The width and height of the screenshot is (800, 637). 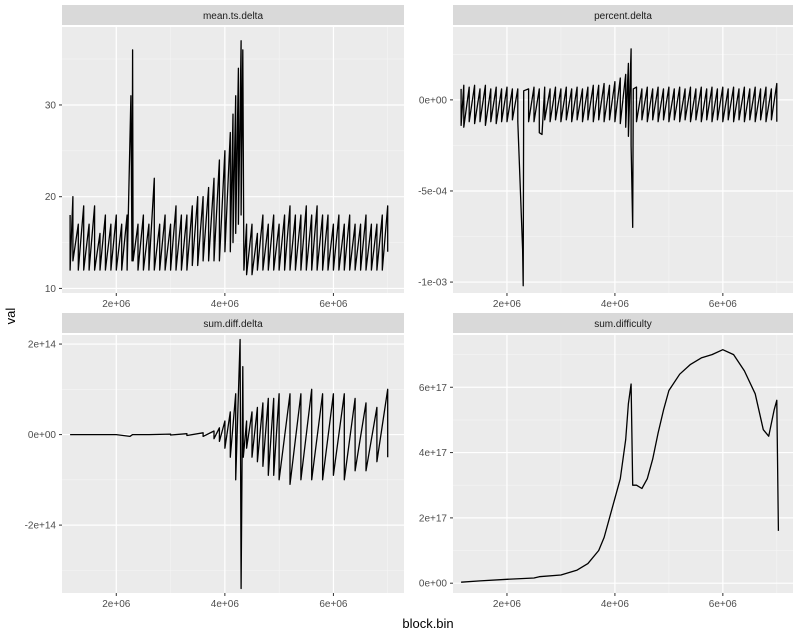 I want to click on y-tick-label: -2e+14, so click(x=41, y=526).